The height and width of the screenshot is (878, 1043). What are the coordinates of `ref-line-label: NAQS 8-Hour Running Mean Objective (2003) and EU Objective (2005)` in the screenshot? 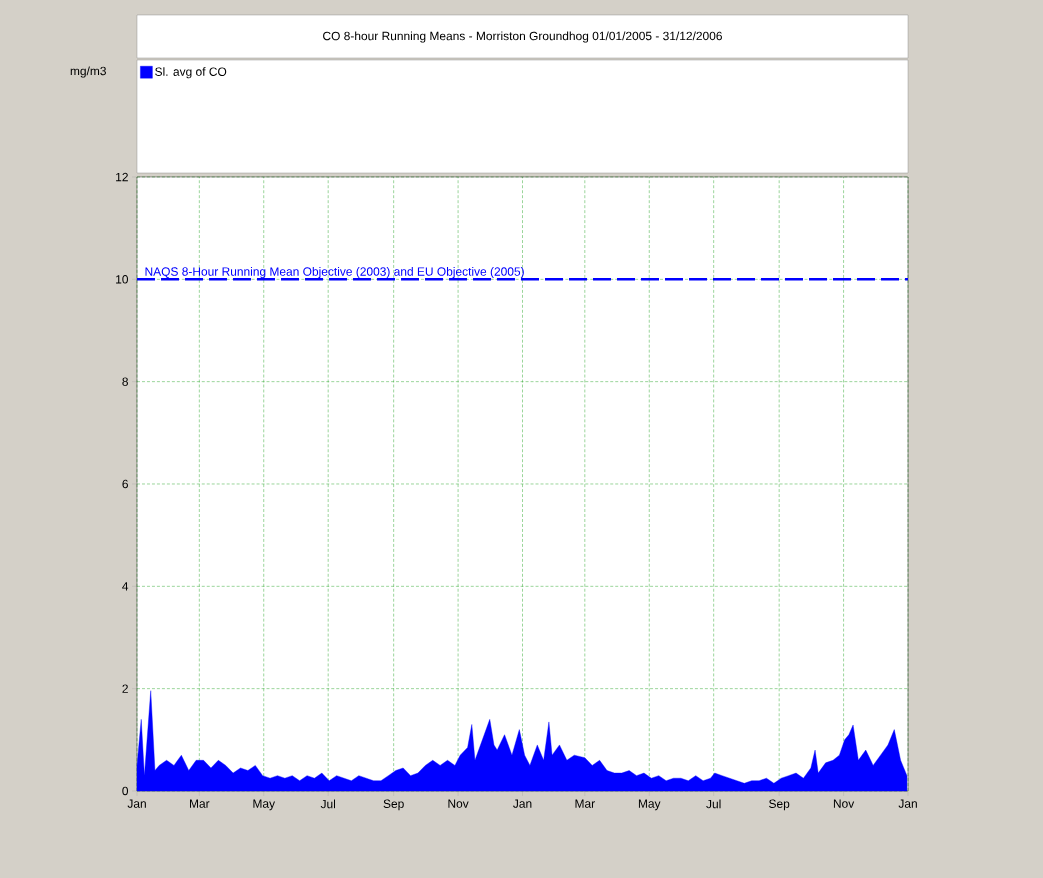 It's located at (334, 272).